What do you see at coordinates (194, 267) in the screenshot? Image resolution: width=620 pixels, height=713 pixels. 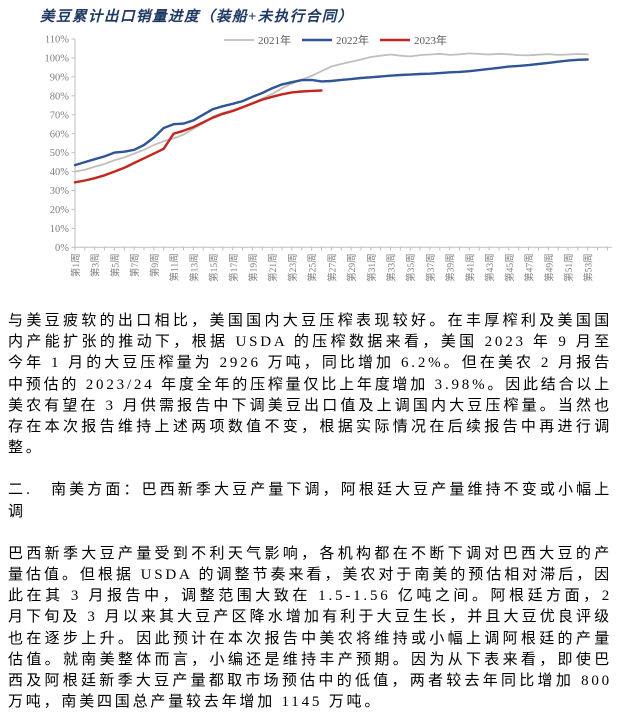 I see `svg-text: 第13周` at bounding box center [194, 267].